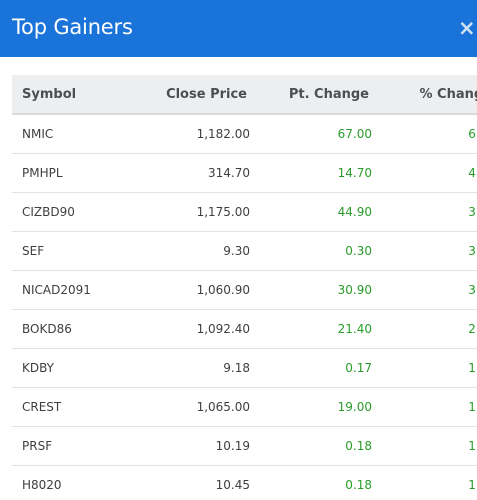 The image size is (477, 500). Describe the element at coordinates (196, 368) in the screenshot. I see `close-price-cell: 9.18` at that location.